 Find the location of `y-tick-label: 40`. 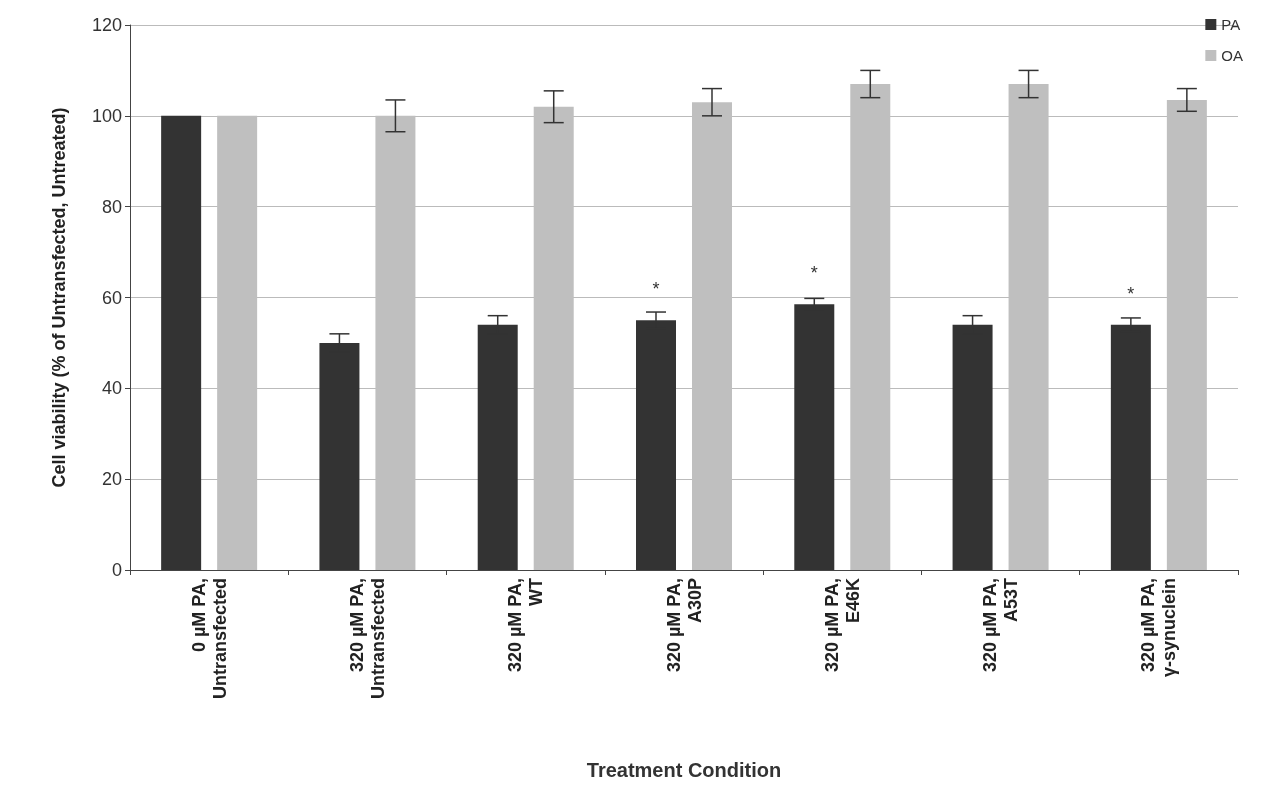

y-tick-label: 40 is located at coordinates (111, 388).